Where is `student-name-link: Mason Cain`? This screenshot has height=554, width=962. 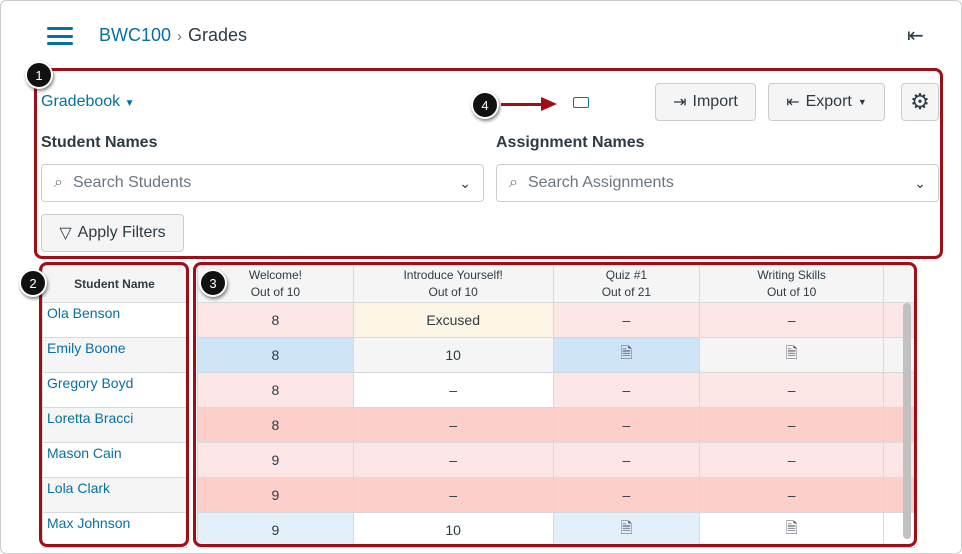 student-name-link: Mason Cain is located at coordinates (84, 453).